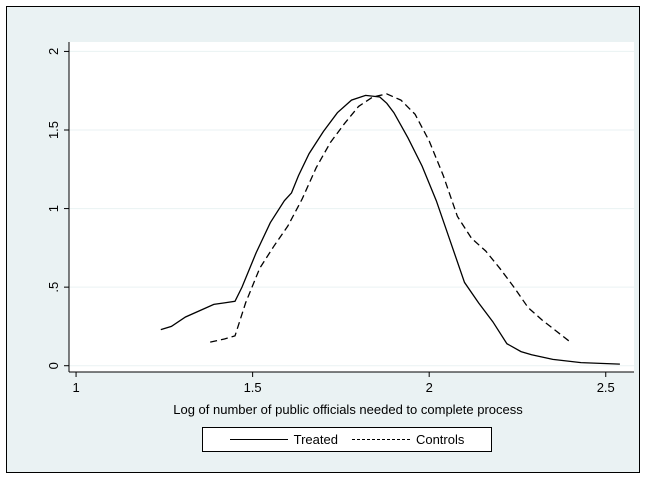 This screenshot has width=647, height=480. What do you see at coordinates (258, 439) in the screenshot?
I see `legend-line-solid` at bounding box center [258, 439].